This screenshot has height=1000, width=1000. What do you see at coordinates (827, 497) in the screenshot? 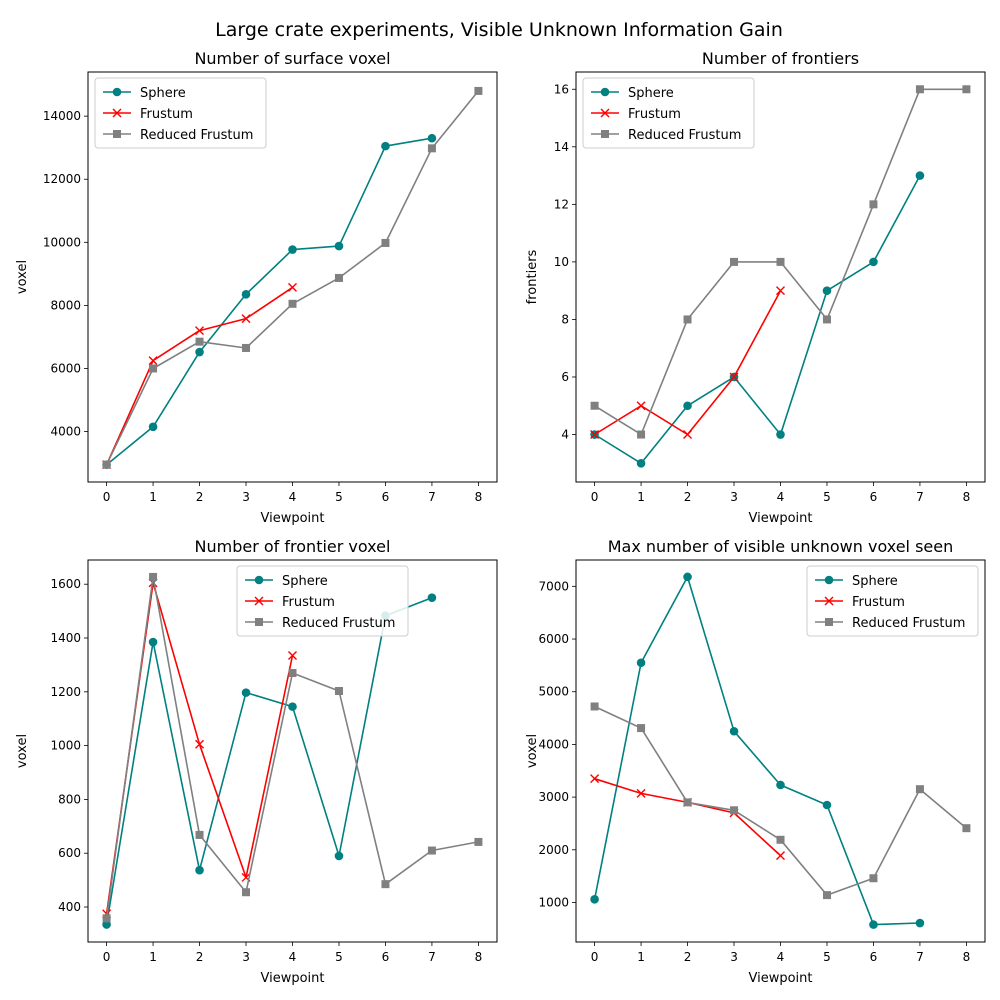
I see `x-tick-label: 5` at bounding box center [827, 497].